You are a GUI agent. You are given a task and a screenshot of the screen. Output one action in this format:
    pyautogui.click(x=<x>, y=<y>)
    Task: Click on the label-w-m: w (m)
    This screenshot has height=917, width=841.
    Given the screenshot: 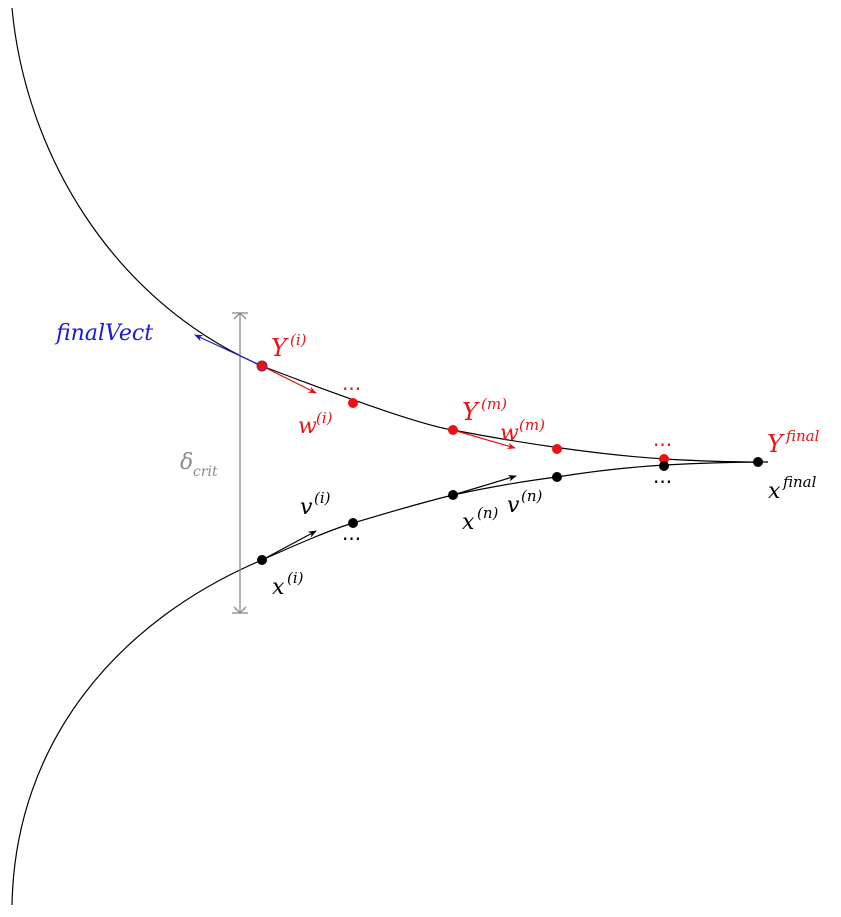 What is the action you would take?
    pyautogui.click(x=522, y=431)
    